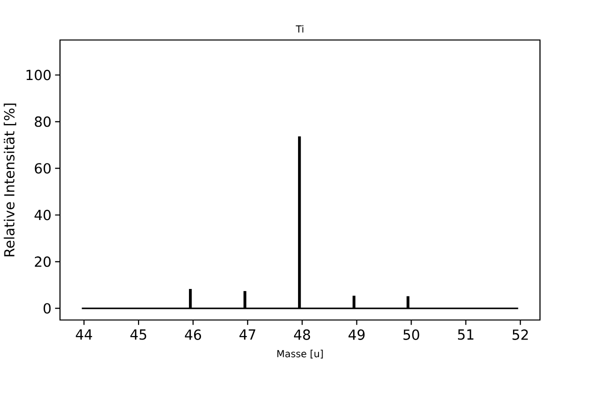  What do you see at coordinates (38, 75) in the screenshot?
I see `y-tick-label: 100` at bounding box center [38, 75].